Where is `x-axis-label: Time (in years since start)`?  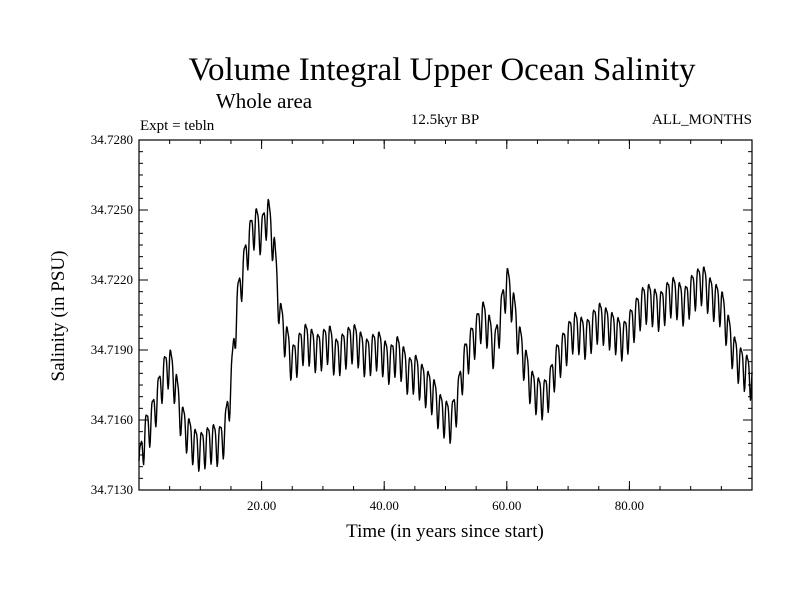
x-axis-label: Time (in years since start) is located at coordinates (445, 531).